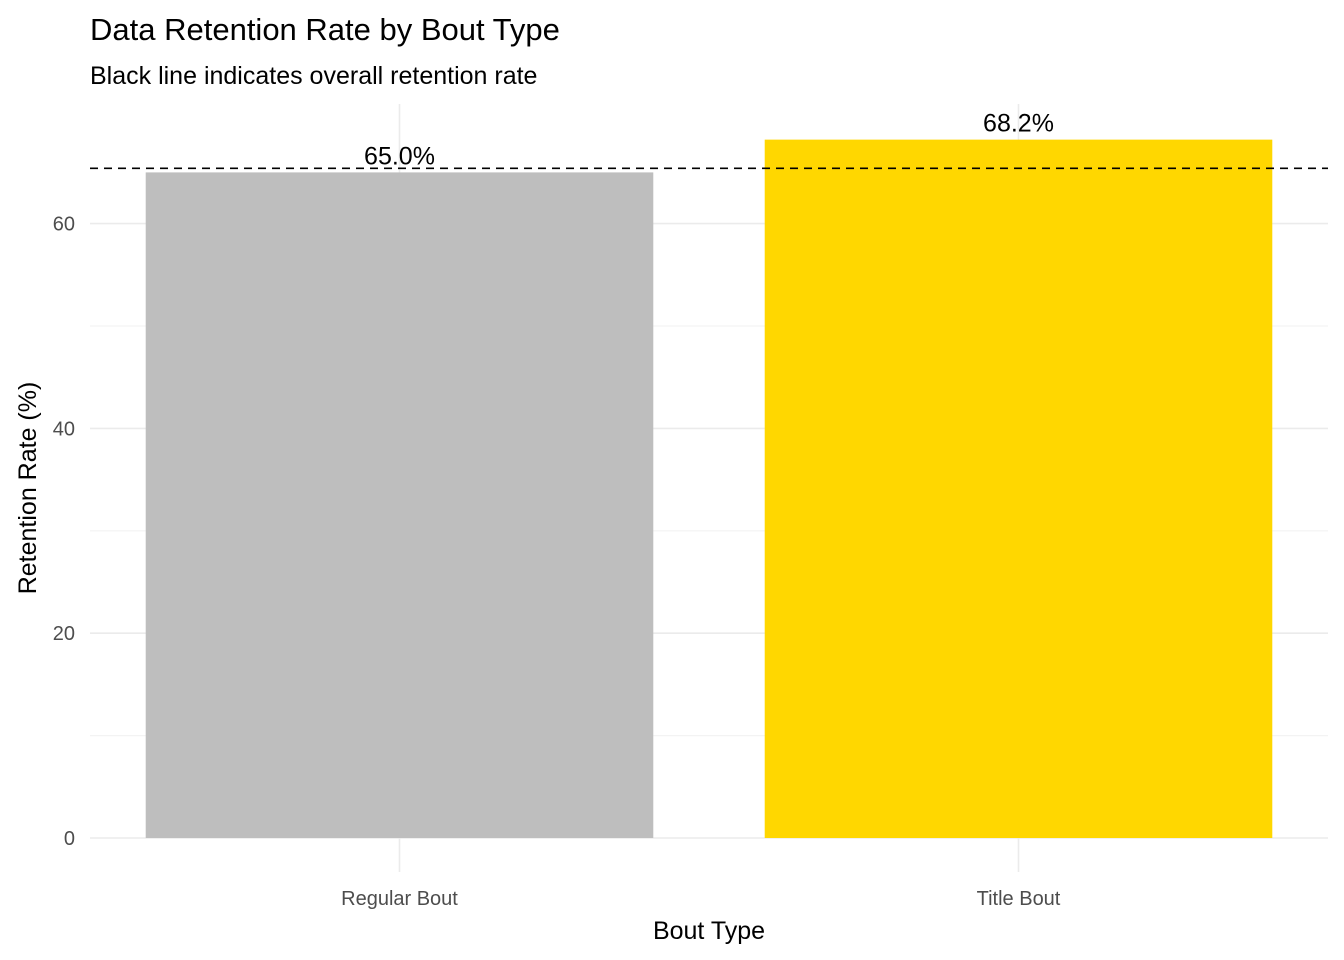 This screenshot has width=1344, height=960. I want to click on x-axis-title: Bout Type, so click(709, 931).